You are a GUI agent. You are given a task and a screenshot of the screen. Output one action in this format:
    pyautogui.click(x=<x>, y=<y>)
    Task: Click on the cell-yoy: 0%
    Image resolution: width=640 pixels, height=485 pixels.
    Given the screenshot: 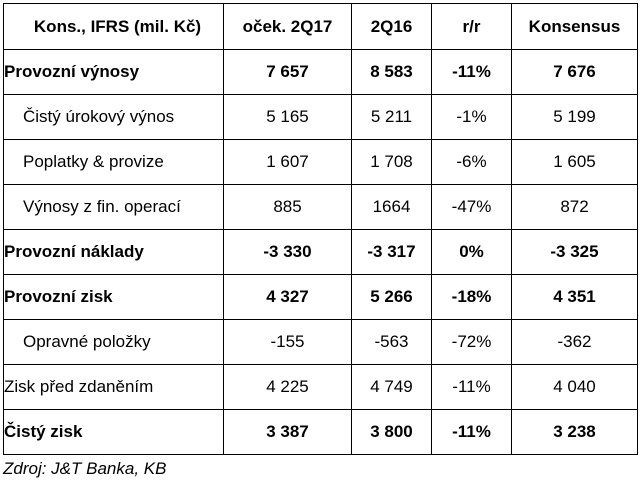 What is the action you would take?
    pyautogui.click(x=471, y=252)
    